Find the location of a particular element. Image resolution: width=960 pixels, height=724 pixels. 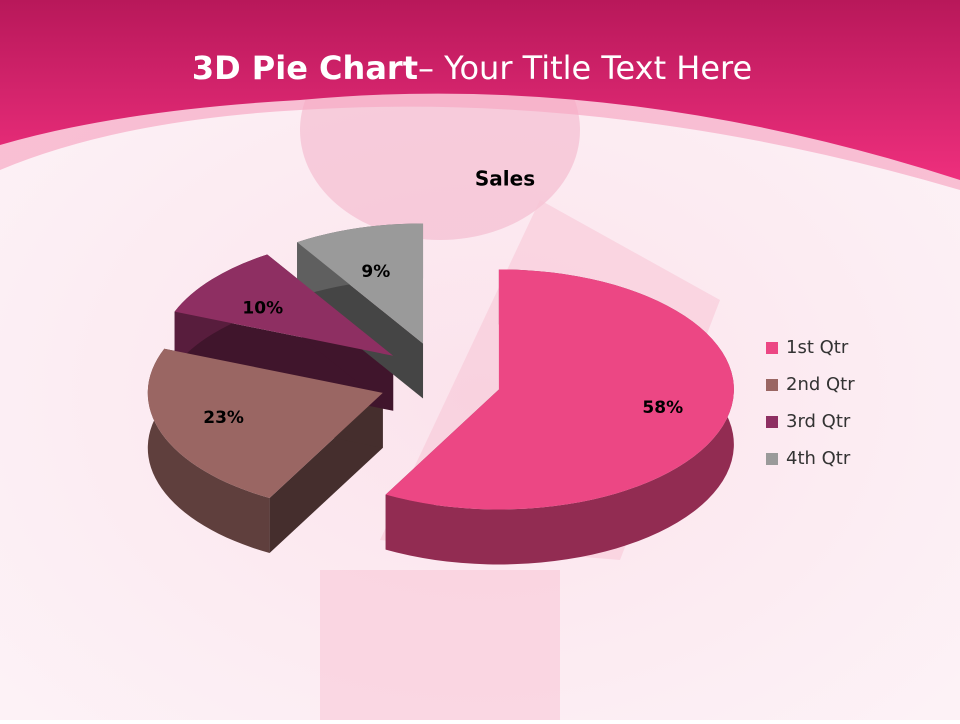

data-label: 10% is located at coordinates (262, 308).